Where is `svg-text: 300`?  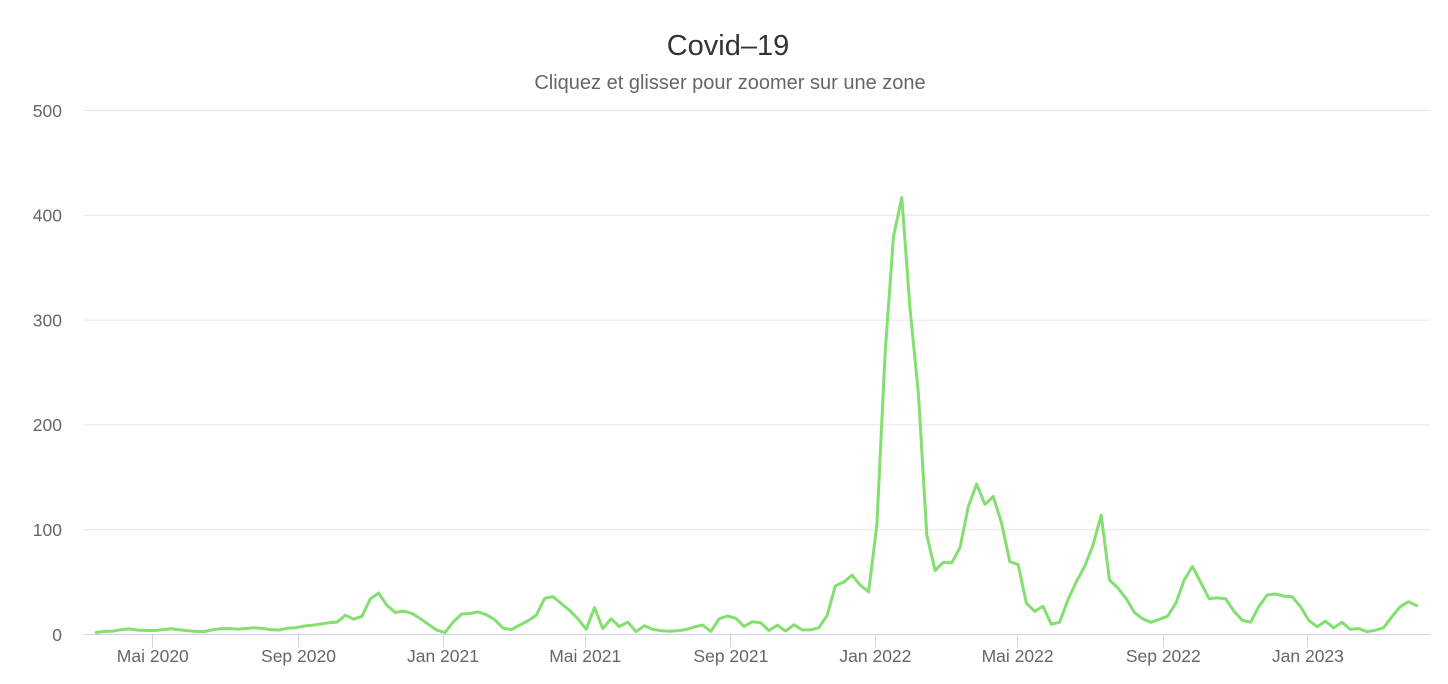 svg-text: 300 is located at coordinates (47, 320).